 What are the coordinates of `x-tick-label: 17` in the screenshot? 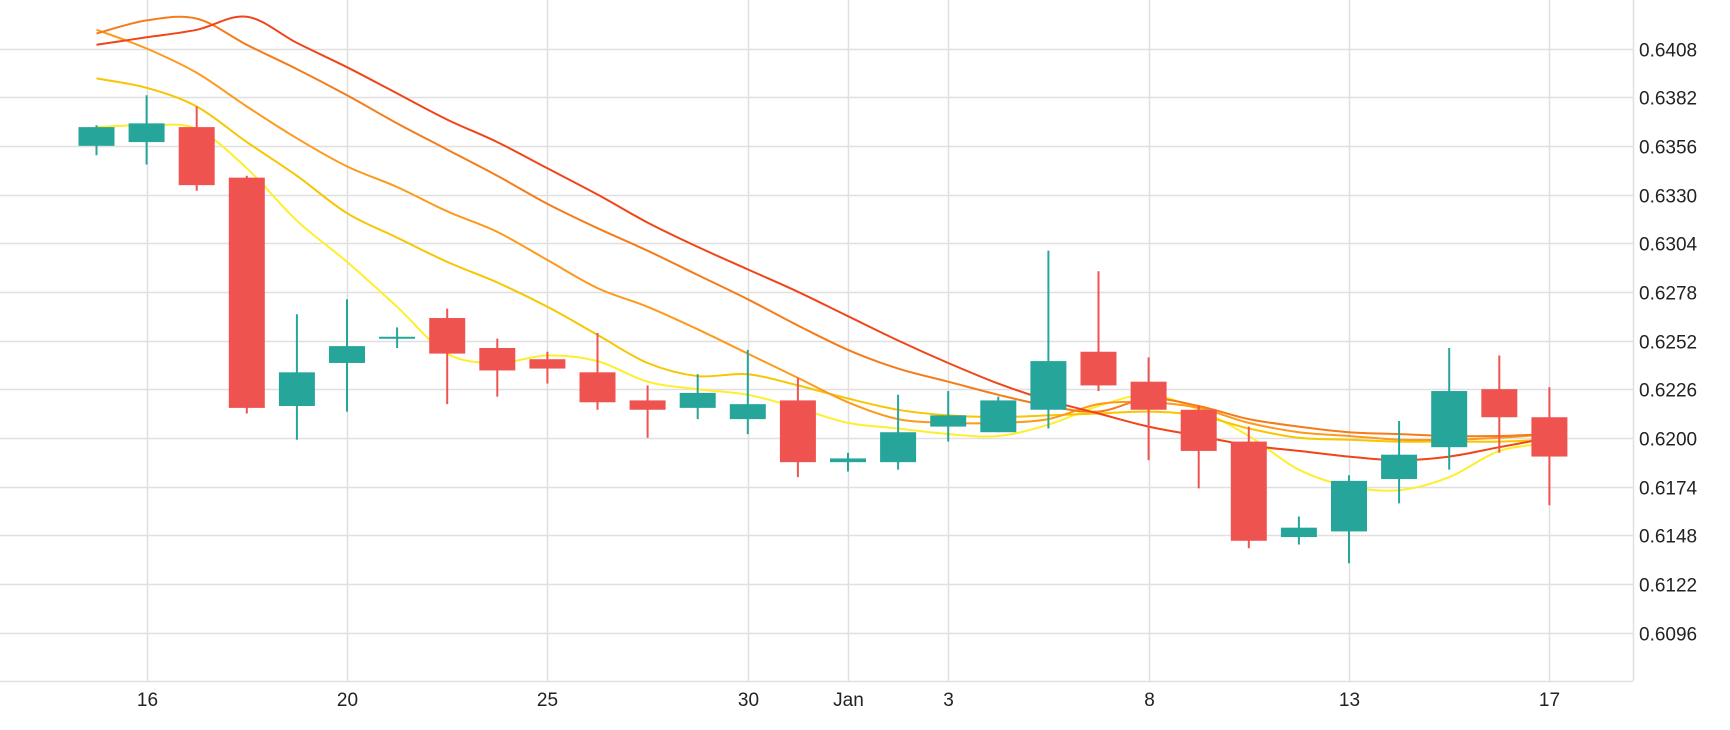 It's located at (1549, 700).